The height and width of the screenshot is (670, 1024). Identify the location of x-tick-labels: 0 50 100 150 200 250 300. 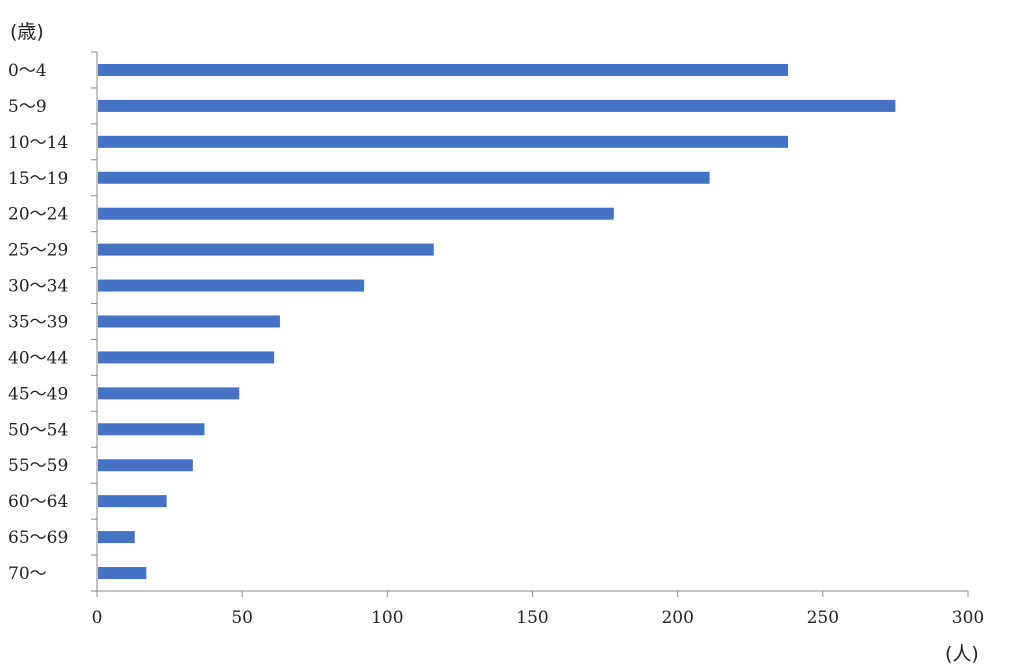
(538, 618).